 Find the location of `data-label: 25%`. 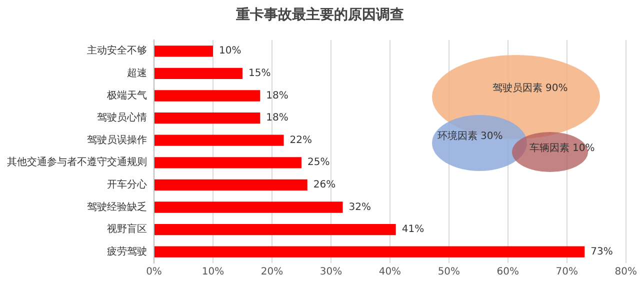

data-label: 25% is located at coordinates (318, 162).